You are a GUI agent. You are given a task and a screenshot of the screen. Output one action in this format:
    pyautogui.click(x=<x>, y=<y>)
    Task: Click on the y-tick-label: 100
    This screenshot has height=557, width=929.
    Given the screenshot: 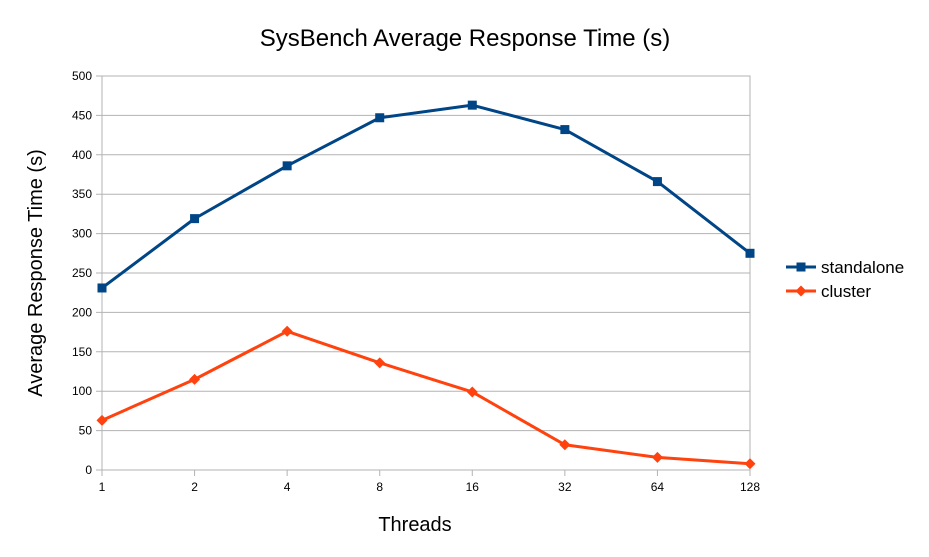 What is the action you would take?
    pyautogui.click(x=82, y=391)
    